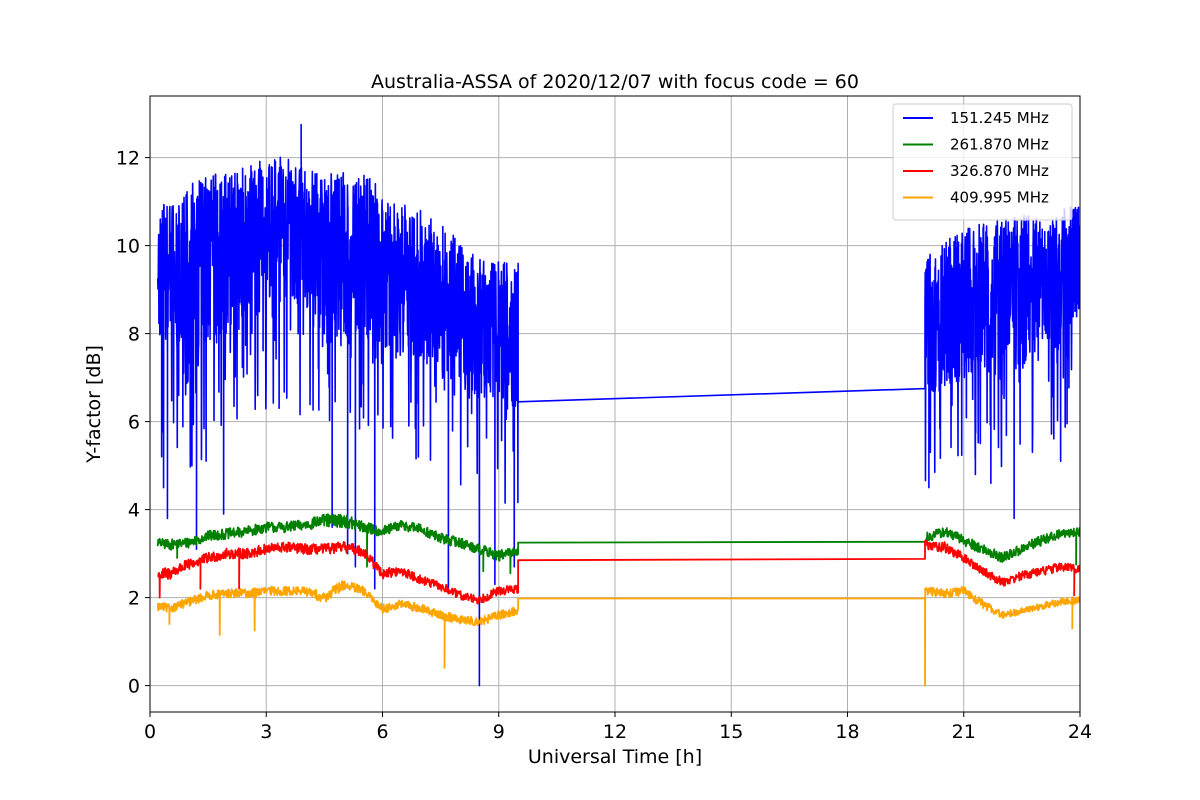 The height and width of the screenshot is (800, 1200). What do you see at coordinates (964, 732) in the screenshot?
I see `x-tick-label: 21` at bounding box center [964, 732].